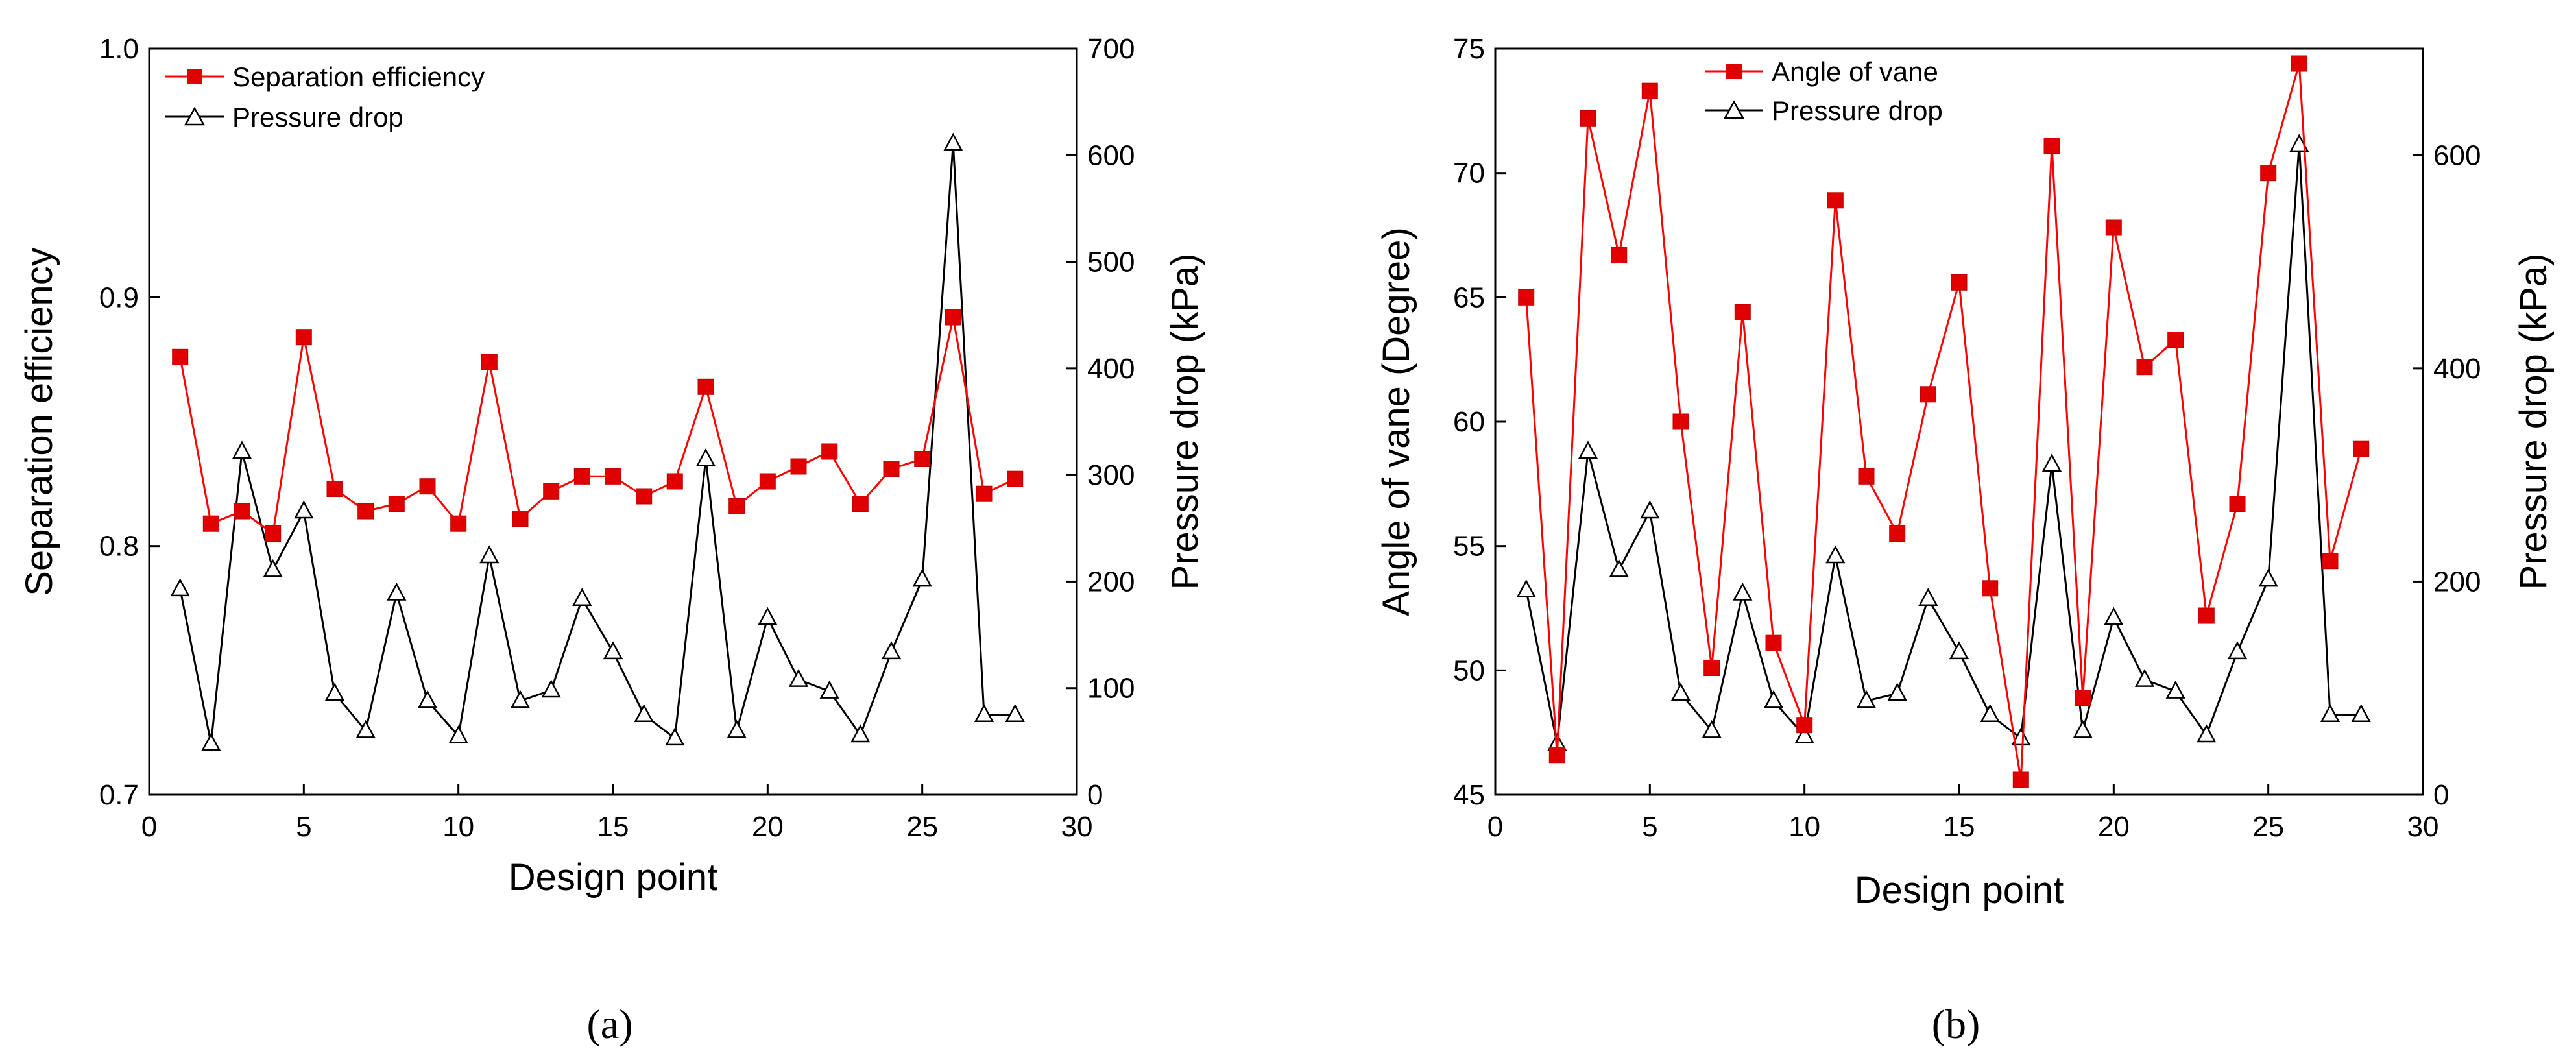 Image resolution: width=2576 pixels, height=1062 pixels. I want to click on panel-a-caption: (a), so click(609, 1024).